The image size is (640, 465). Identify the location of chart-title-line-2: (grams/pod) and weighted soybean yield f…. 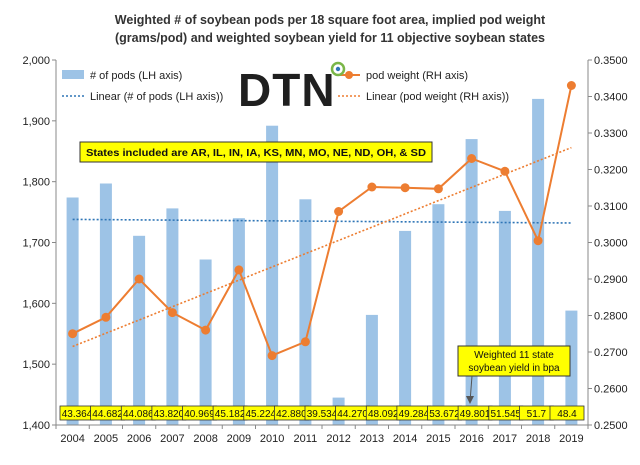
(330, 38).